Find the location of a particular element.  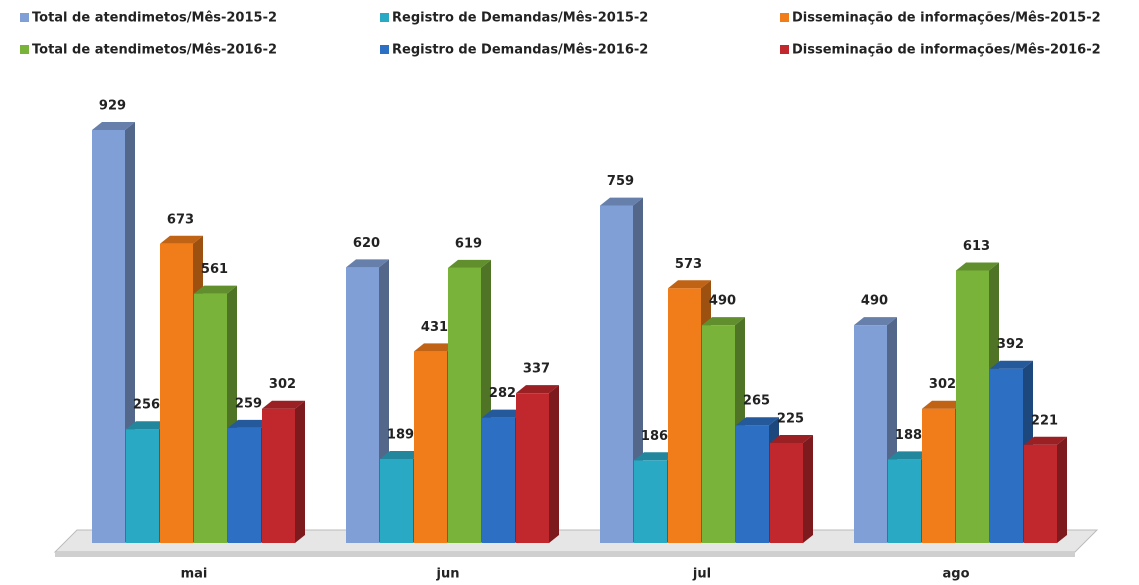

legend-label: Disseminação de informações/Mês-2016-2 is located at coordinates (946, 50).